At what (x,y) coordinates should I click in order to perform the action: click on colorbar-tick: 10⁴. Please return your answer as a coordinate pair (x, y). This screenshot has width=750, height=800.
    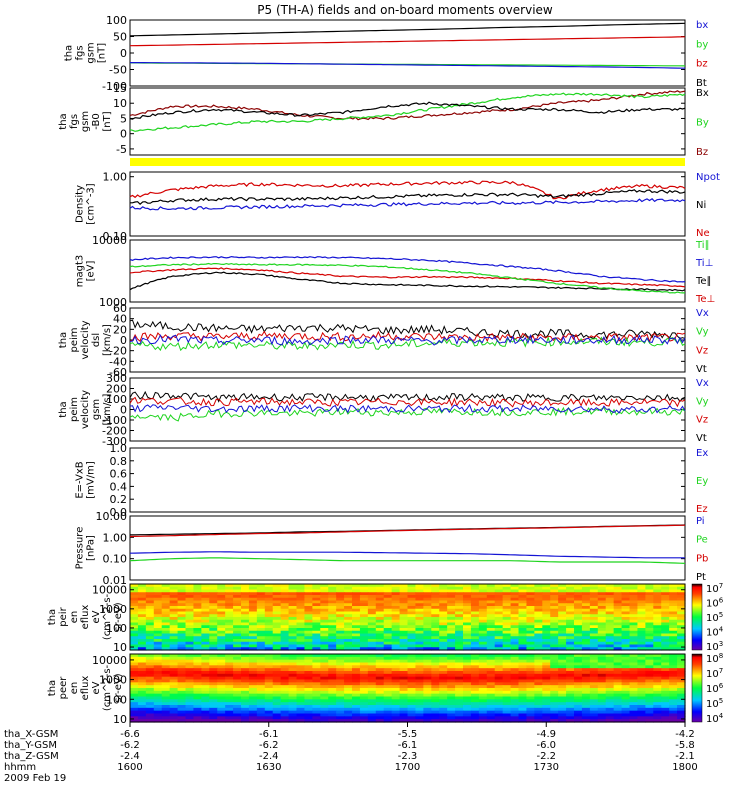
    Looking at the image, I should click on (715, 632).